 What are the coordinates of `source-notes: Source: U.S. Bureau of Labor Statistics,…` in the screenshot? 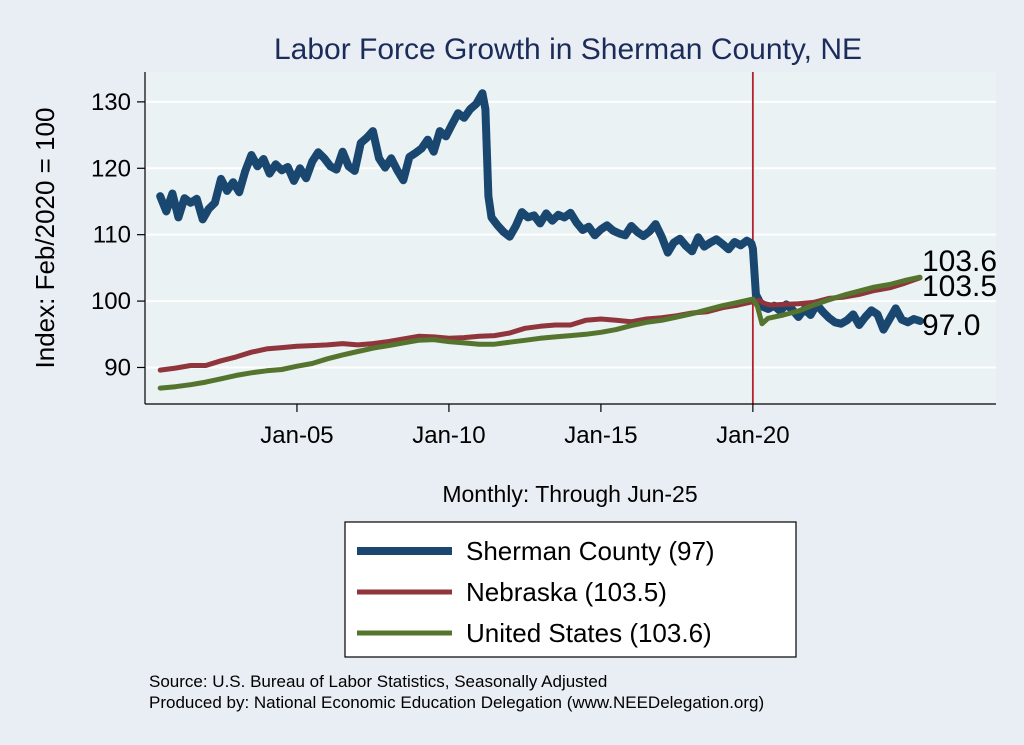 It's located at (456, 692).